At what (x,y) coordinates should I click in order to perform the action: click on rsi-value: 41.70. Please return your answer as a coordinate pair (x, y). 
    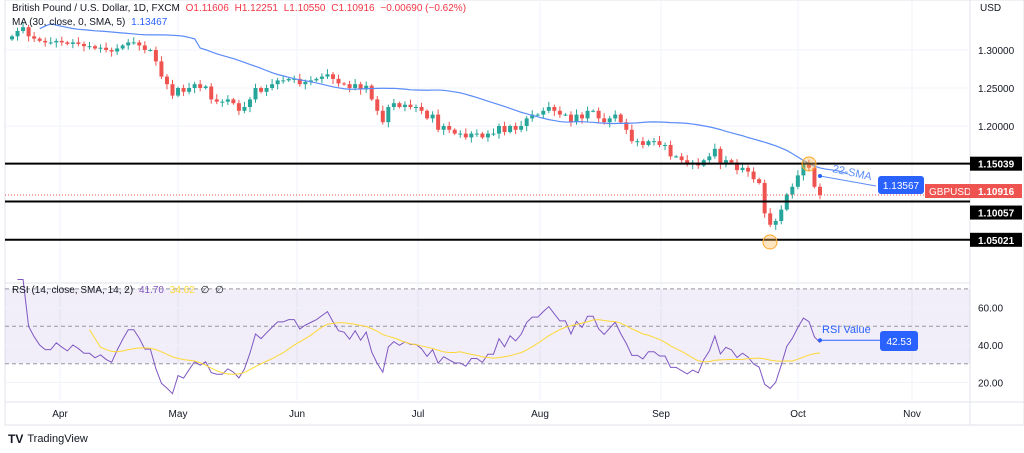
    Looking at the image, I should click on (151, 290).